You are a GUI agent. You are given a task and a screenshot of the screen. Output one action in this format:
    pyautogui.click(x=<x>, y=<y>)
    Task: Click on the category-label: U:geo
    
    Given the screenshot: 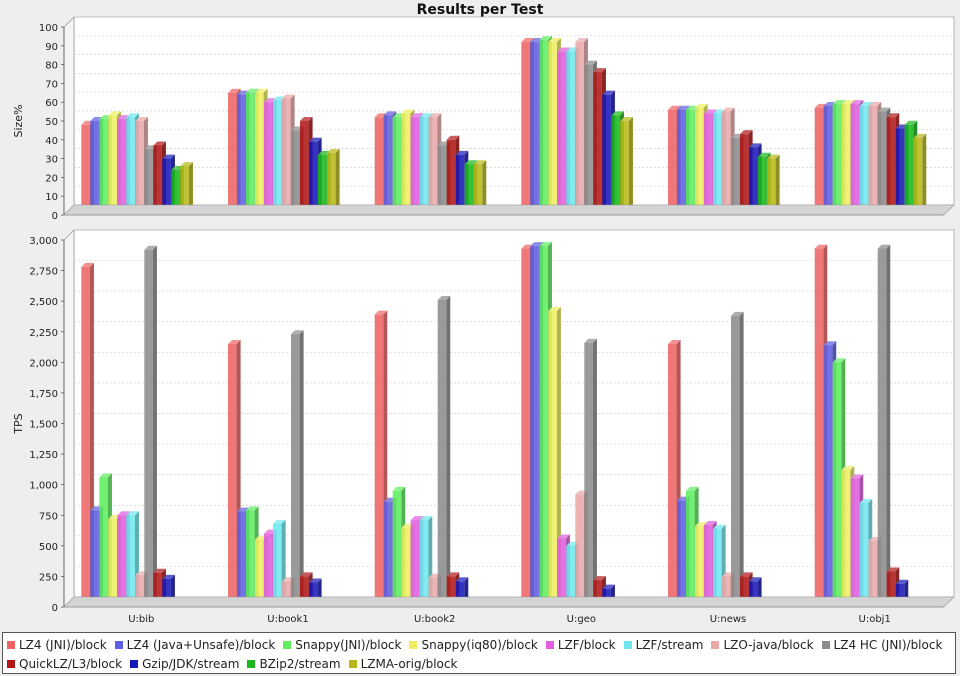 What is the action you would take?
    pyautogui.click(x=581, y=619)
    